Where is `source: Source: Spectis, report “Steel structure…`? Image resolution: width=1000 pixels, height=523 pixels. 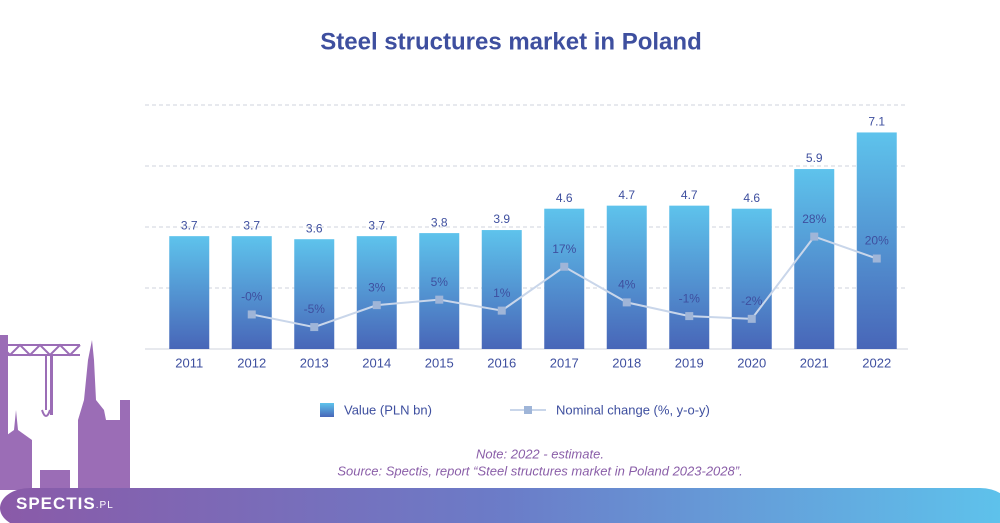
source: Source: Spectis, report “Steel structure… is located at coordinates (539, 470).